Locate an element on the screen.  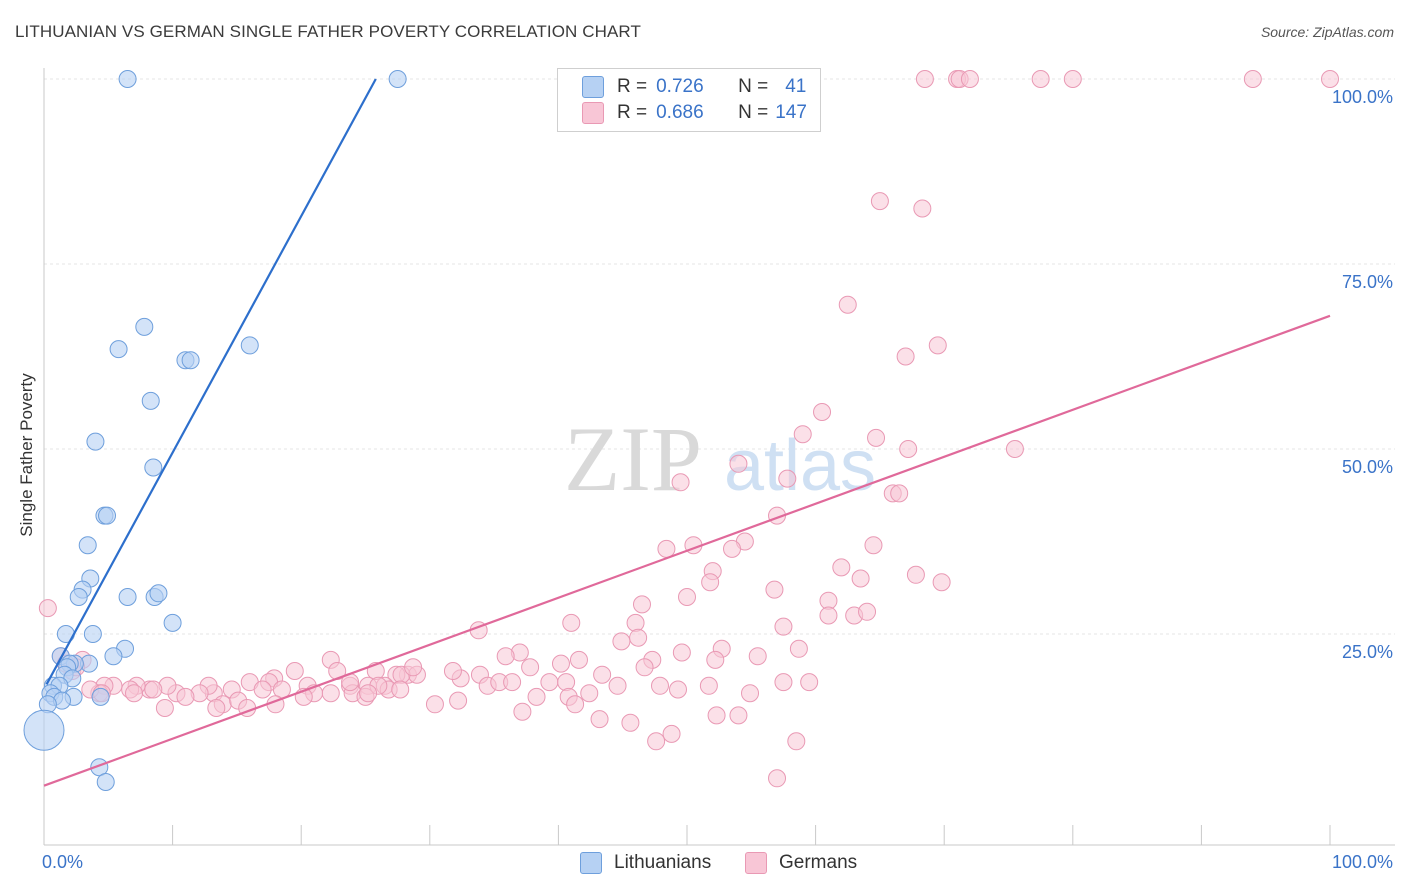
watermark: ZIP atlas is located at coordinates (720, 459).